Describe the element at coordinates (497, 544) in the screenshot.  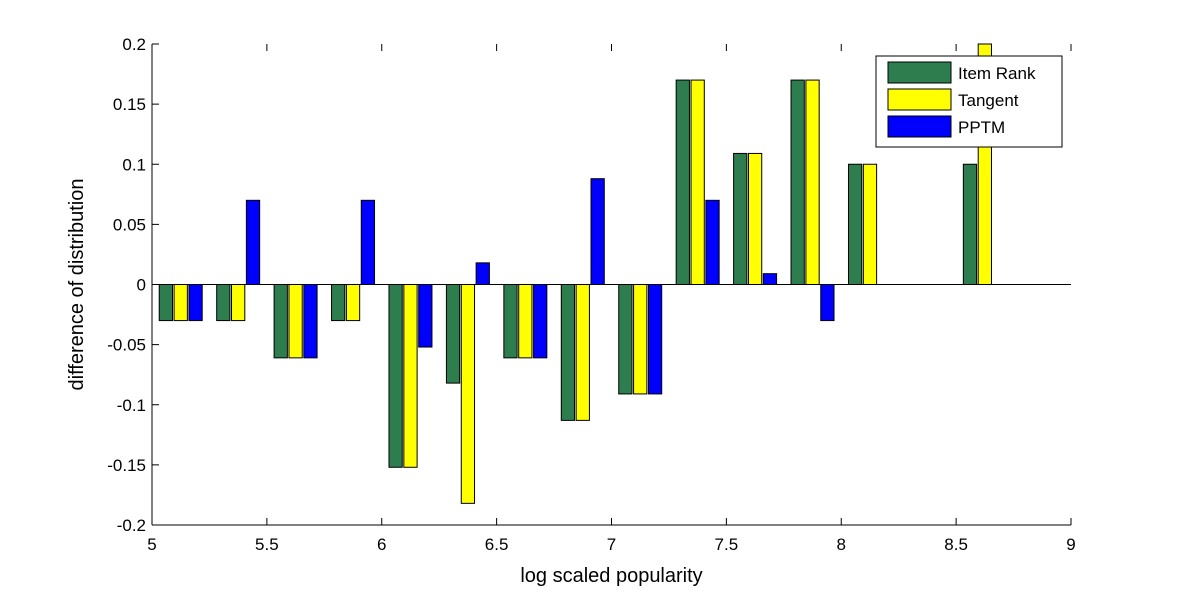
I see `x-tick-label: 6.5` at that location.